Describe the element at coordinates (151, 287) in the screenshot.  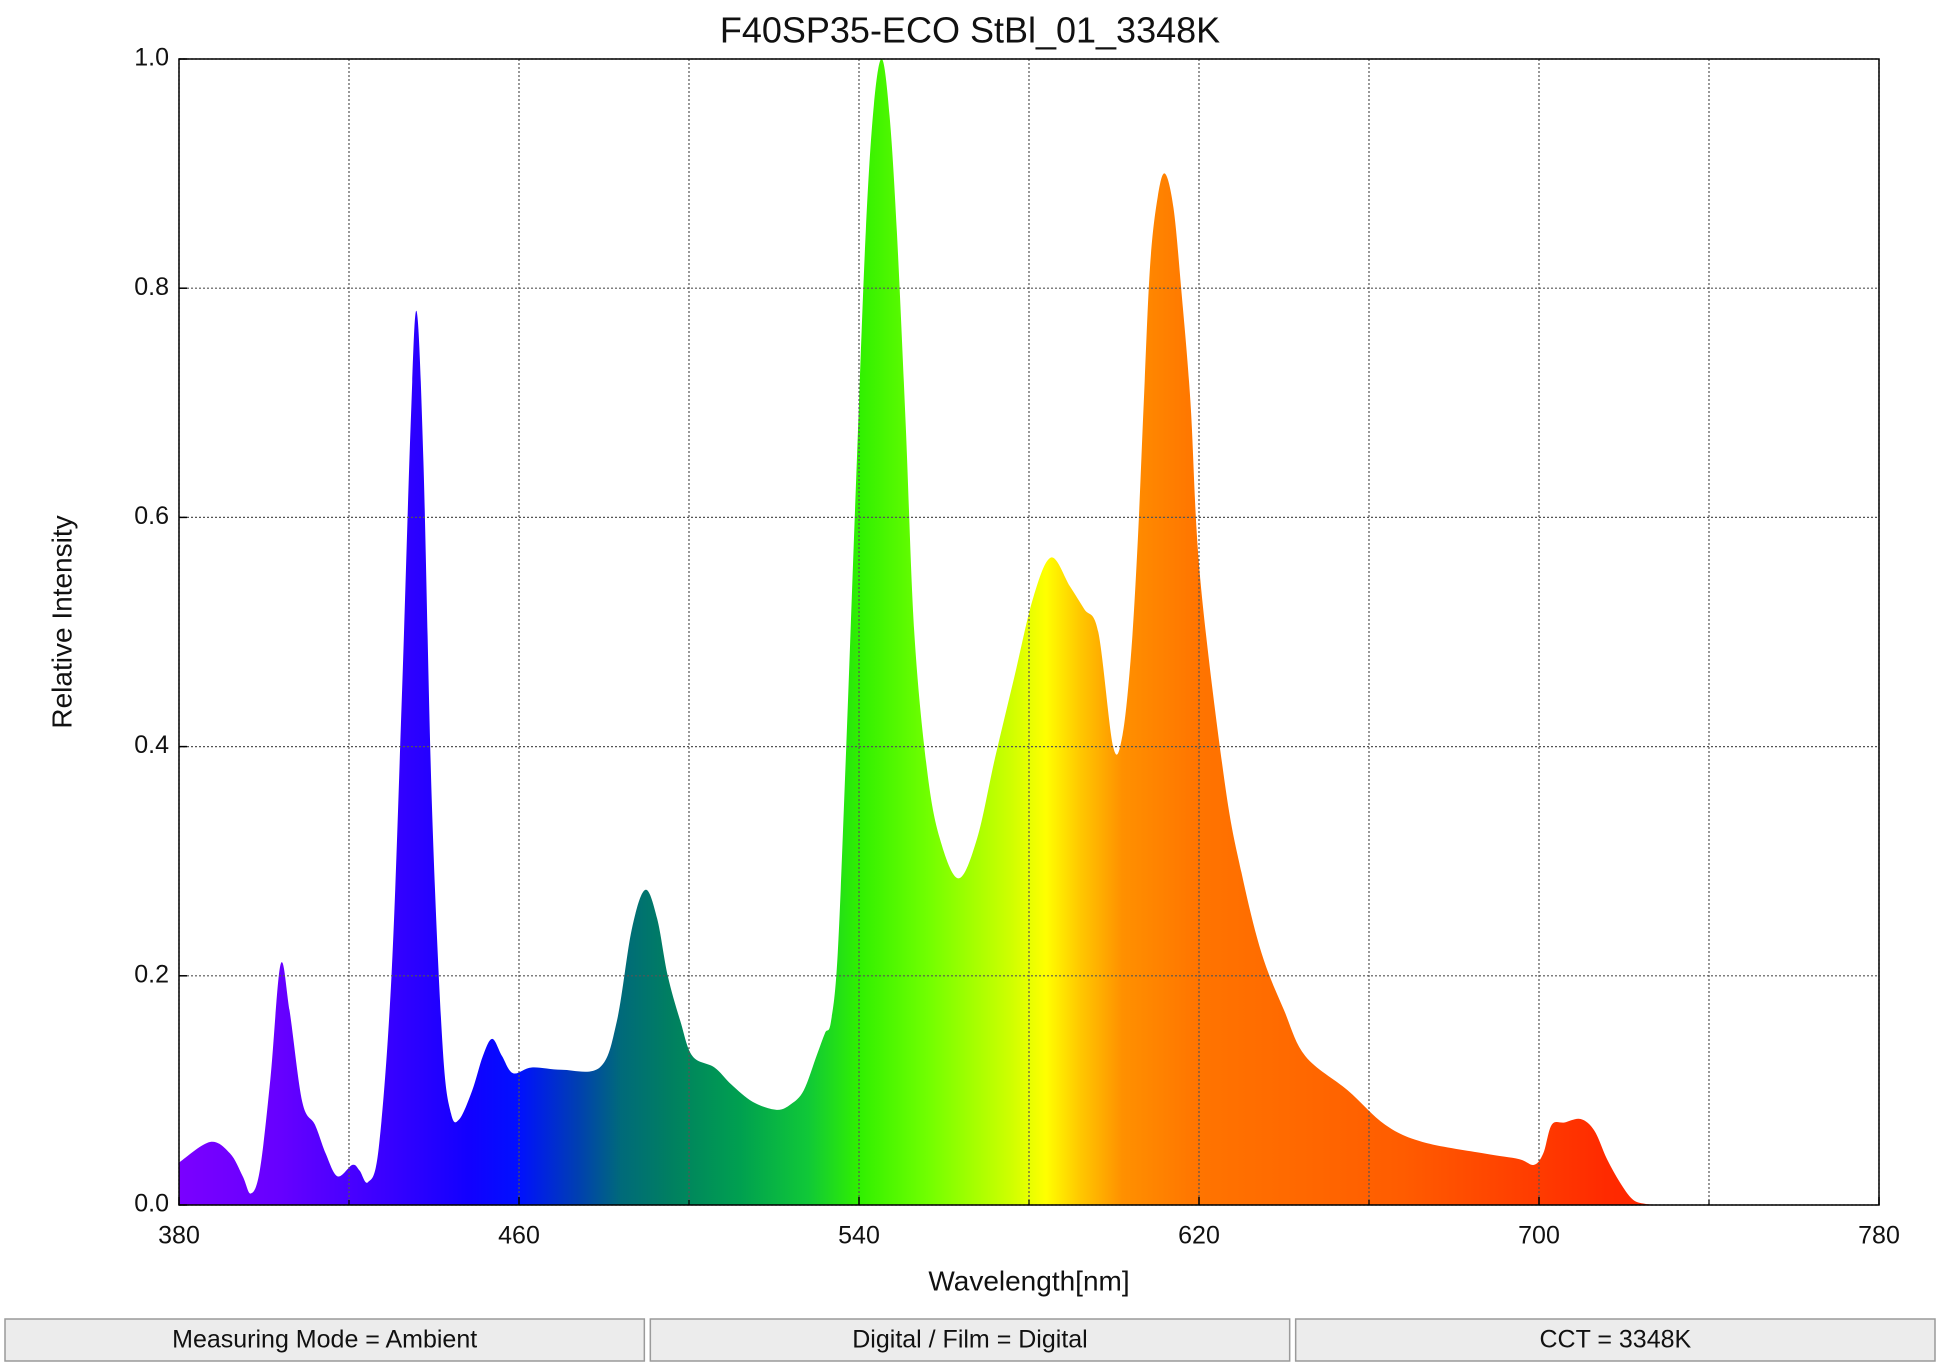
I see `y-tick-label: 0.8` at that location.